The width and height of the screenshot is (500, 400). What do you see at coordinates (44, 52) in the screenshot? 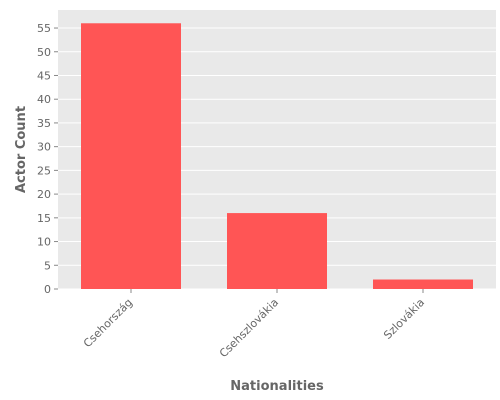
I see `y-tick-label: 50` at bounding box center [44, 52].